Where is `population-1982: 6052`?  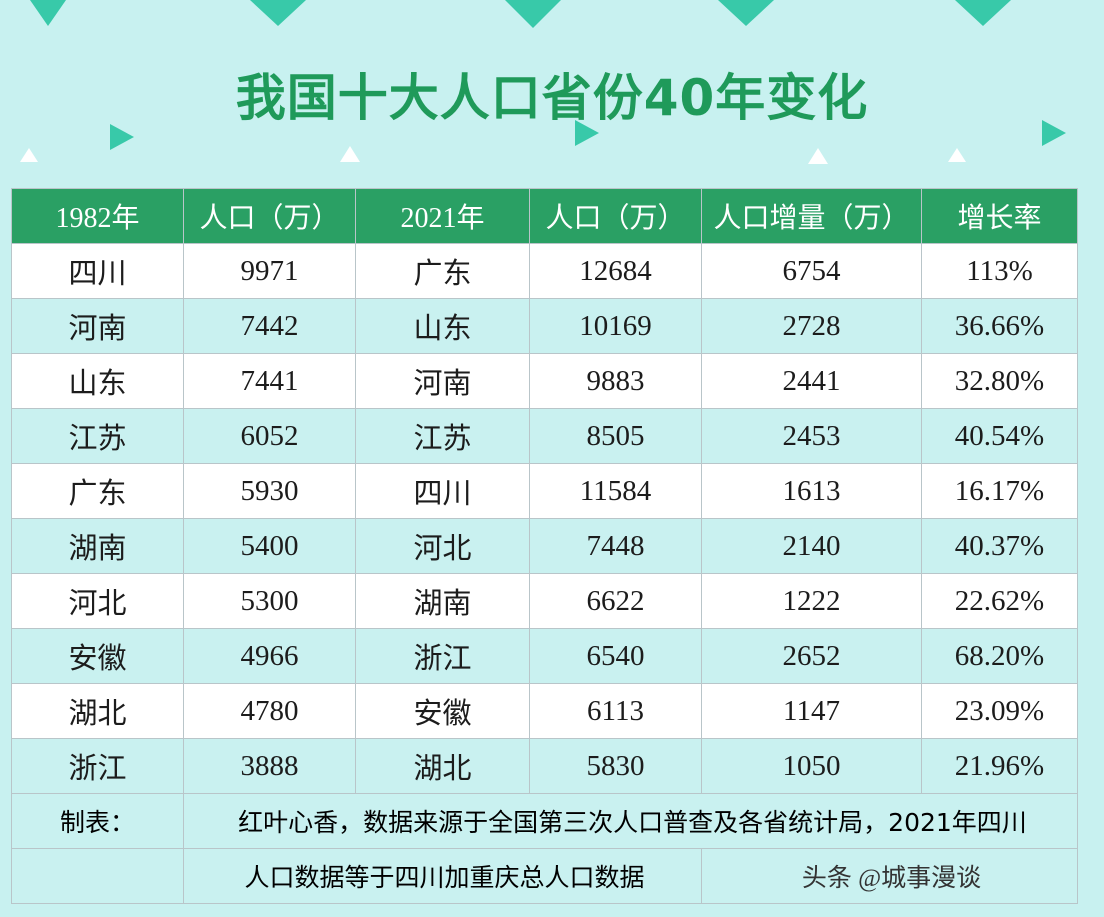 population-1982: 6052 is located at coordinates (269, 436).